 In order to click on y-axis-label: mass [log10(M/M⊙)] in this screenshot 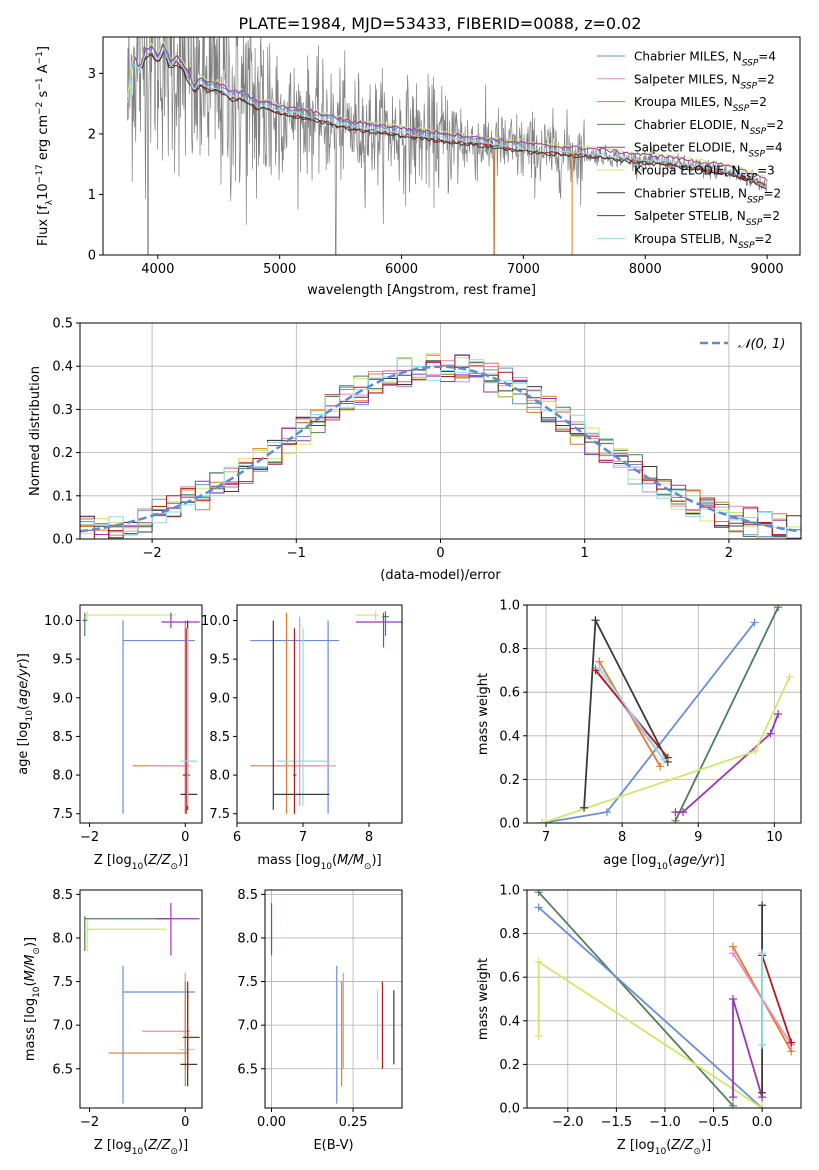, I will do `click(32, 999)`.